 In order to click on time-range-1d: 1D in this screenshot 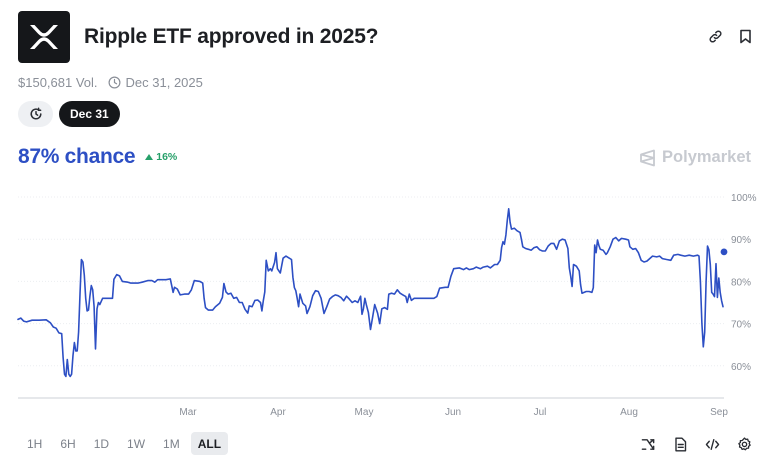, I will do `click(101, 443)`.